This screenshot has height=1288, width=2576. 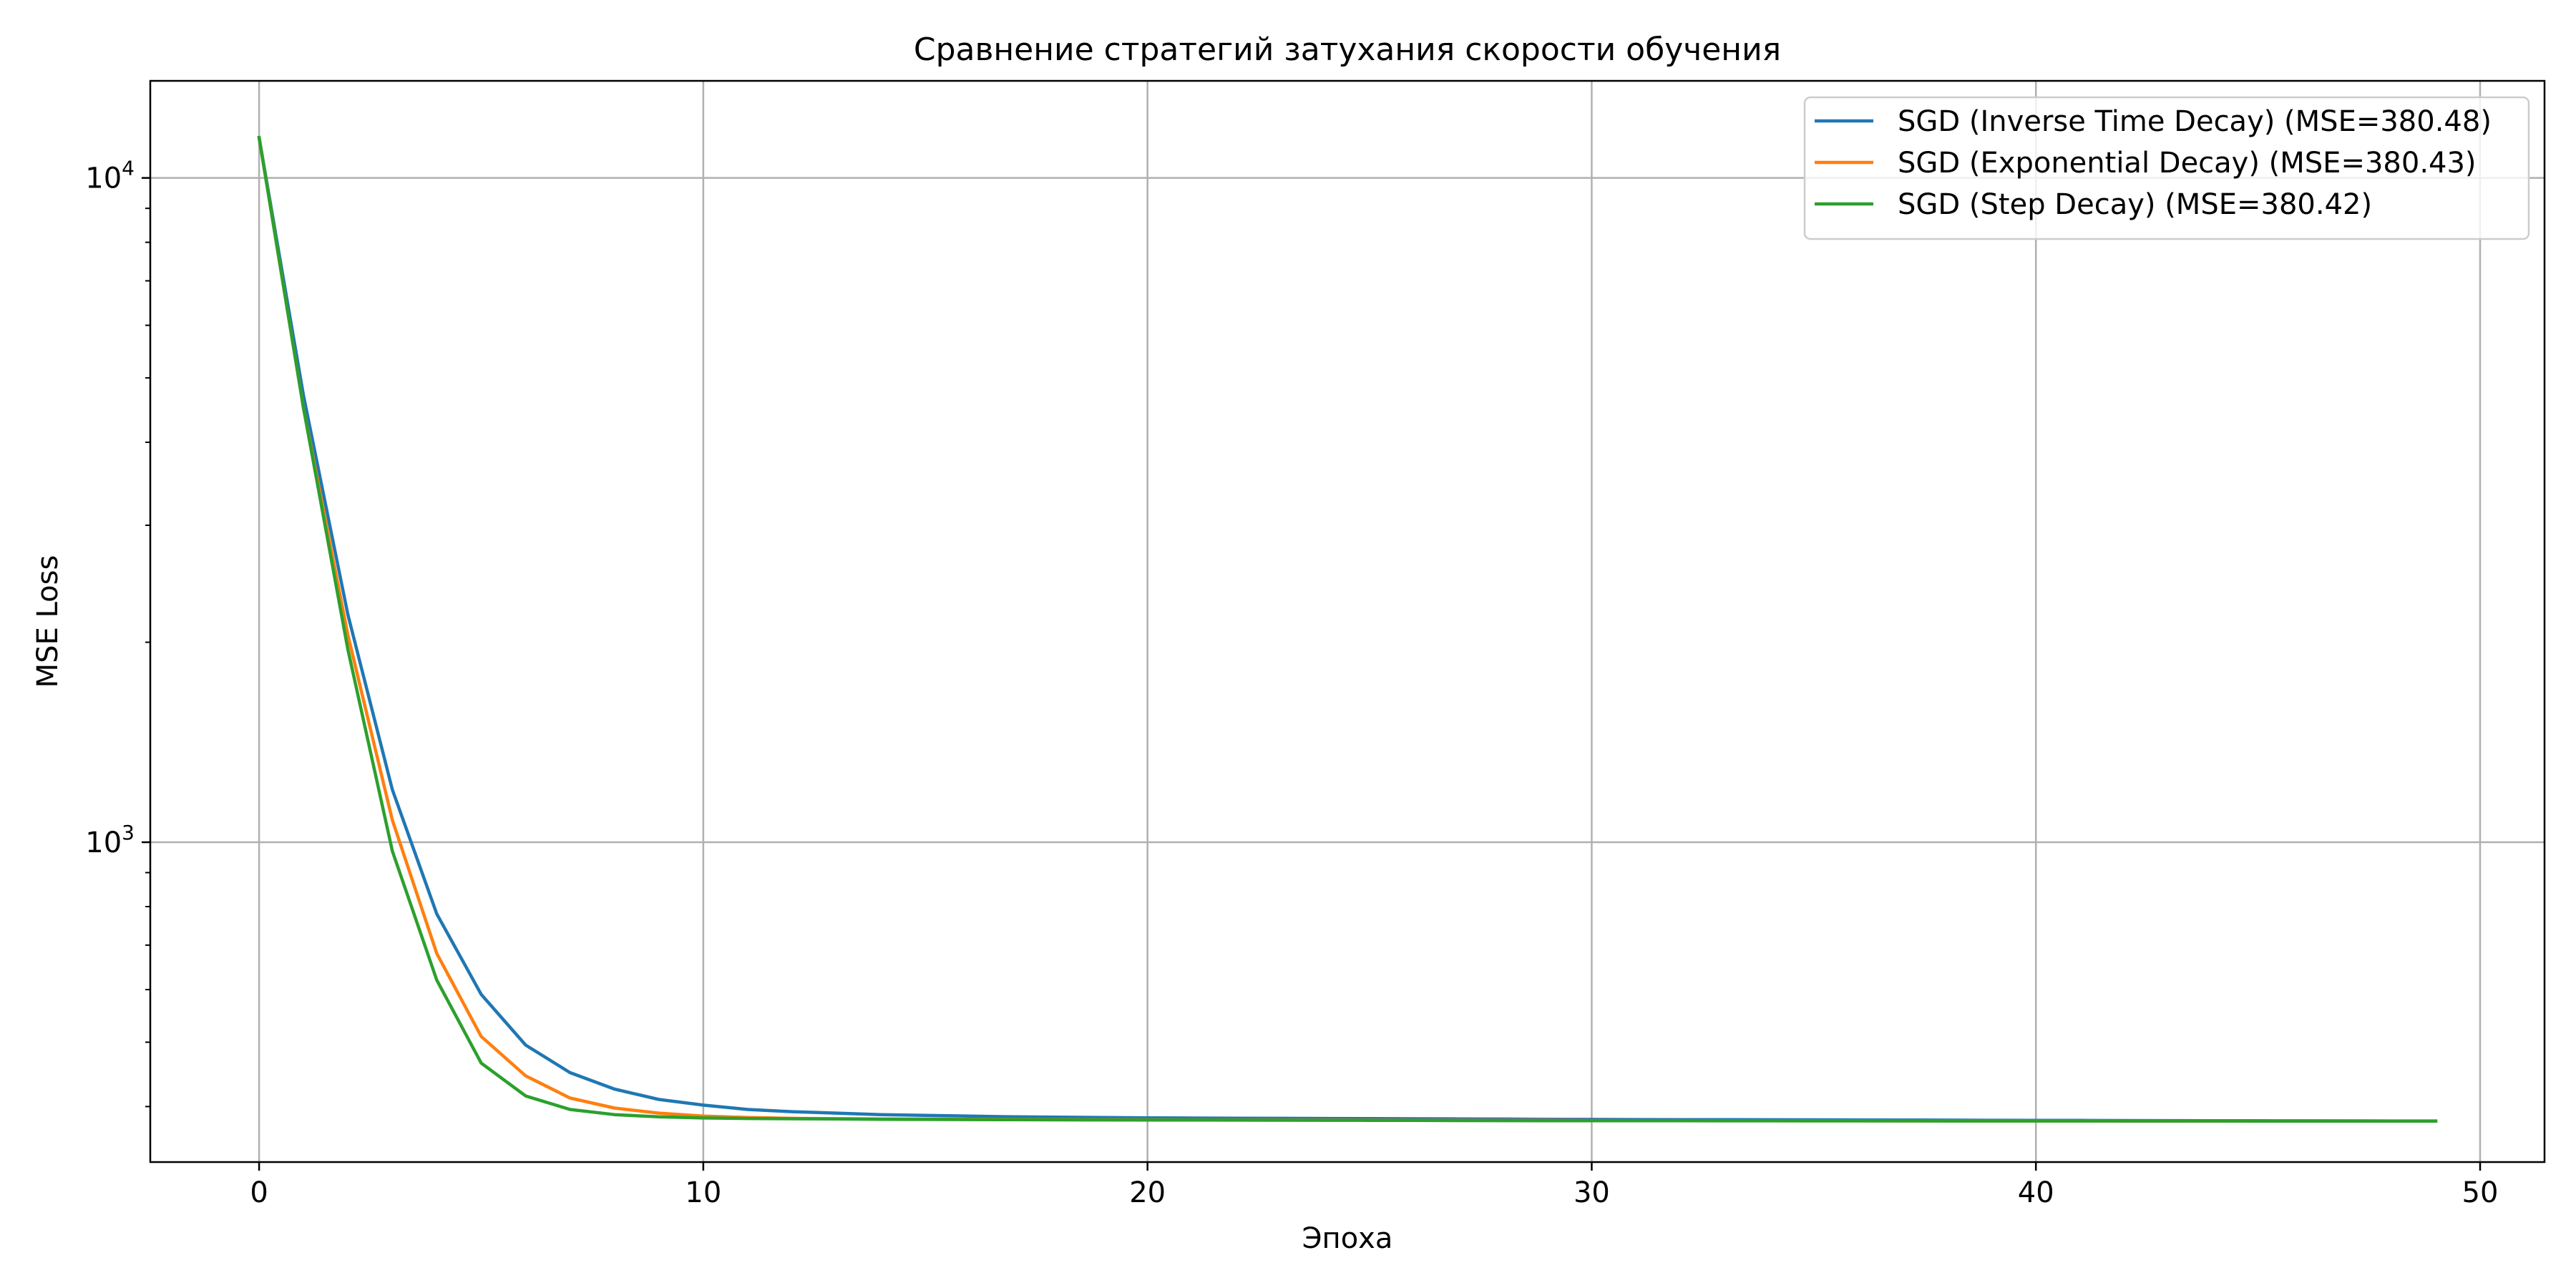 I want to click on x-tick-label: 50, so click(x=2480, y=1192).